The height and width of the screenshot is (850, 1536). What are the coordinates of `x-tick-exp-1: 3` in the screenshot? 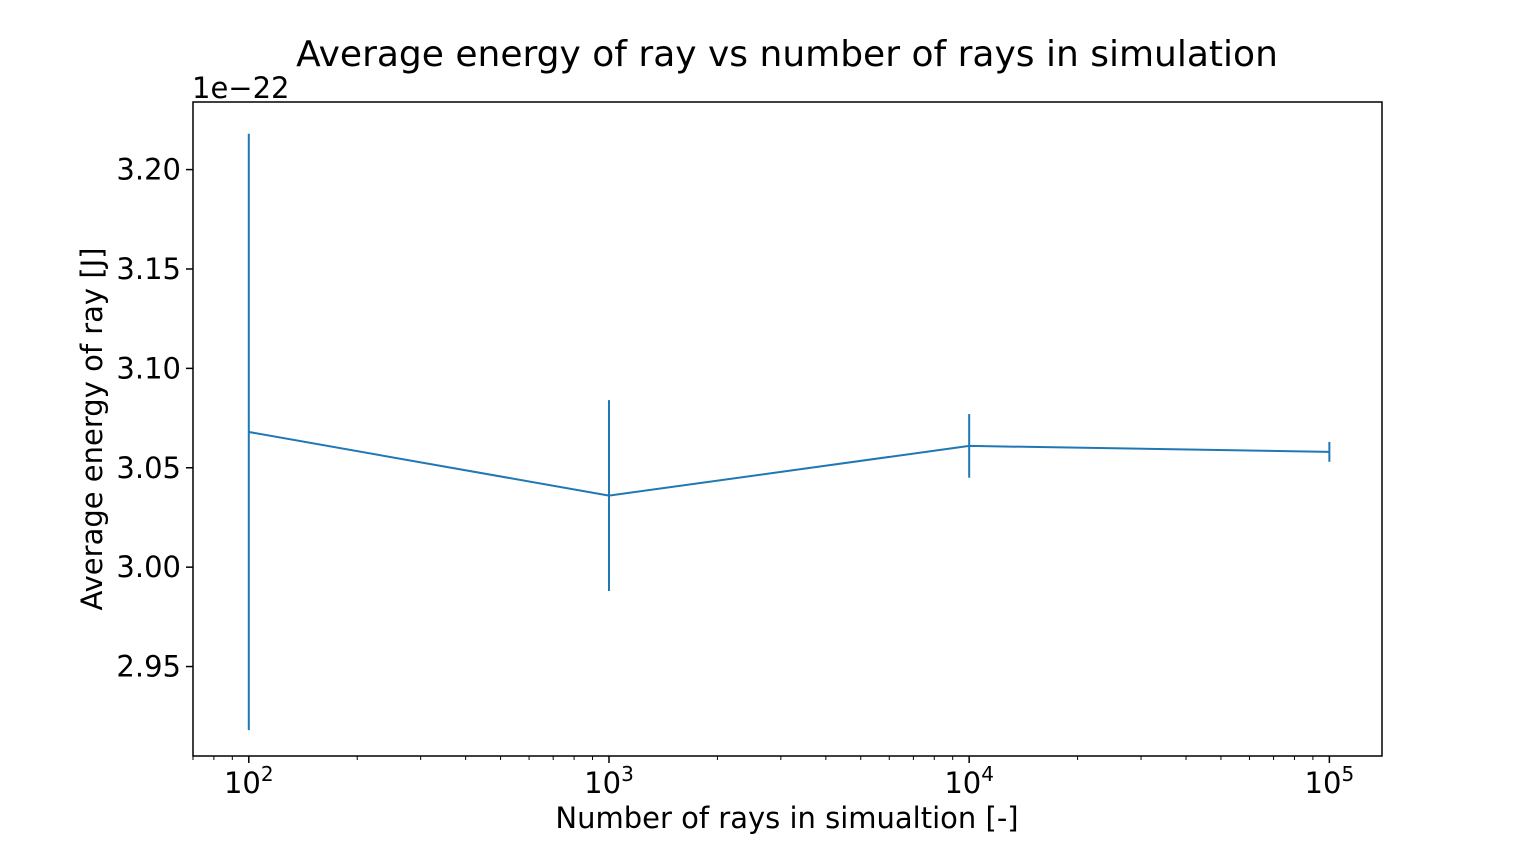 It's located at (627, 774).